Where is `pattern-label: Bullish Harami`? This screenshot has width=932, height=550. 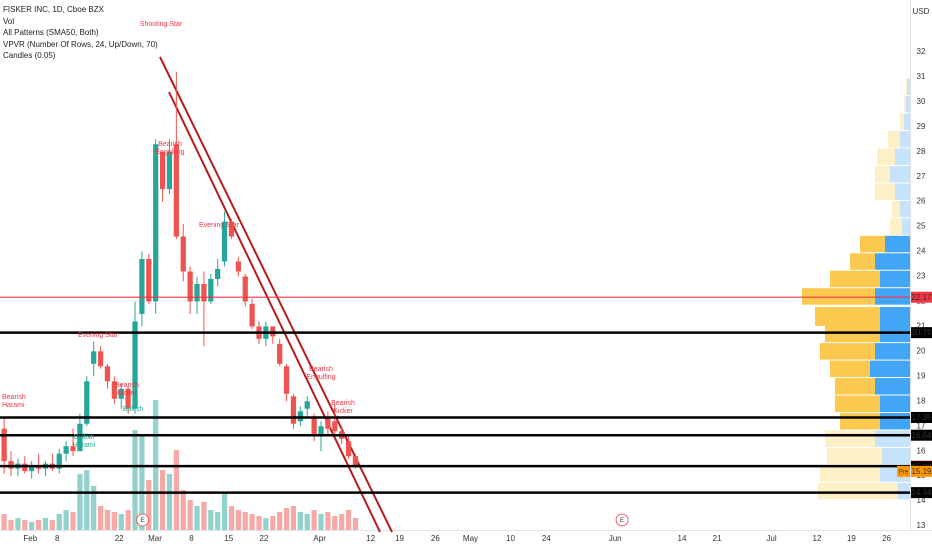
pattern-label: Bullish Harami is located at coordinates (84, 441).